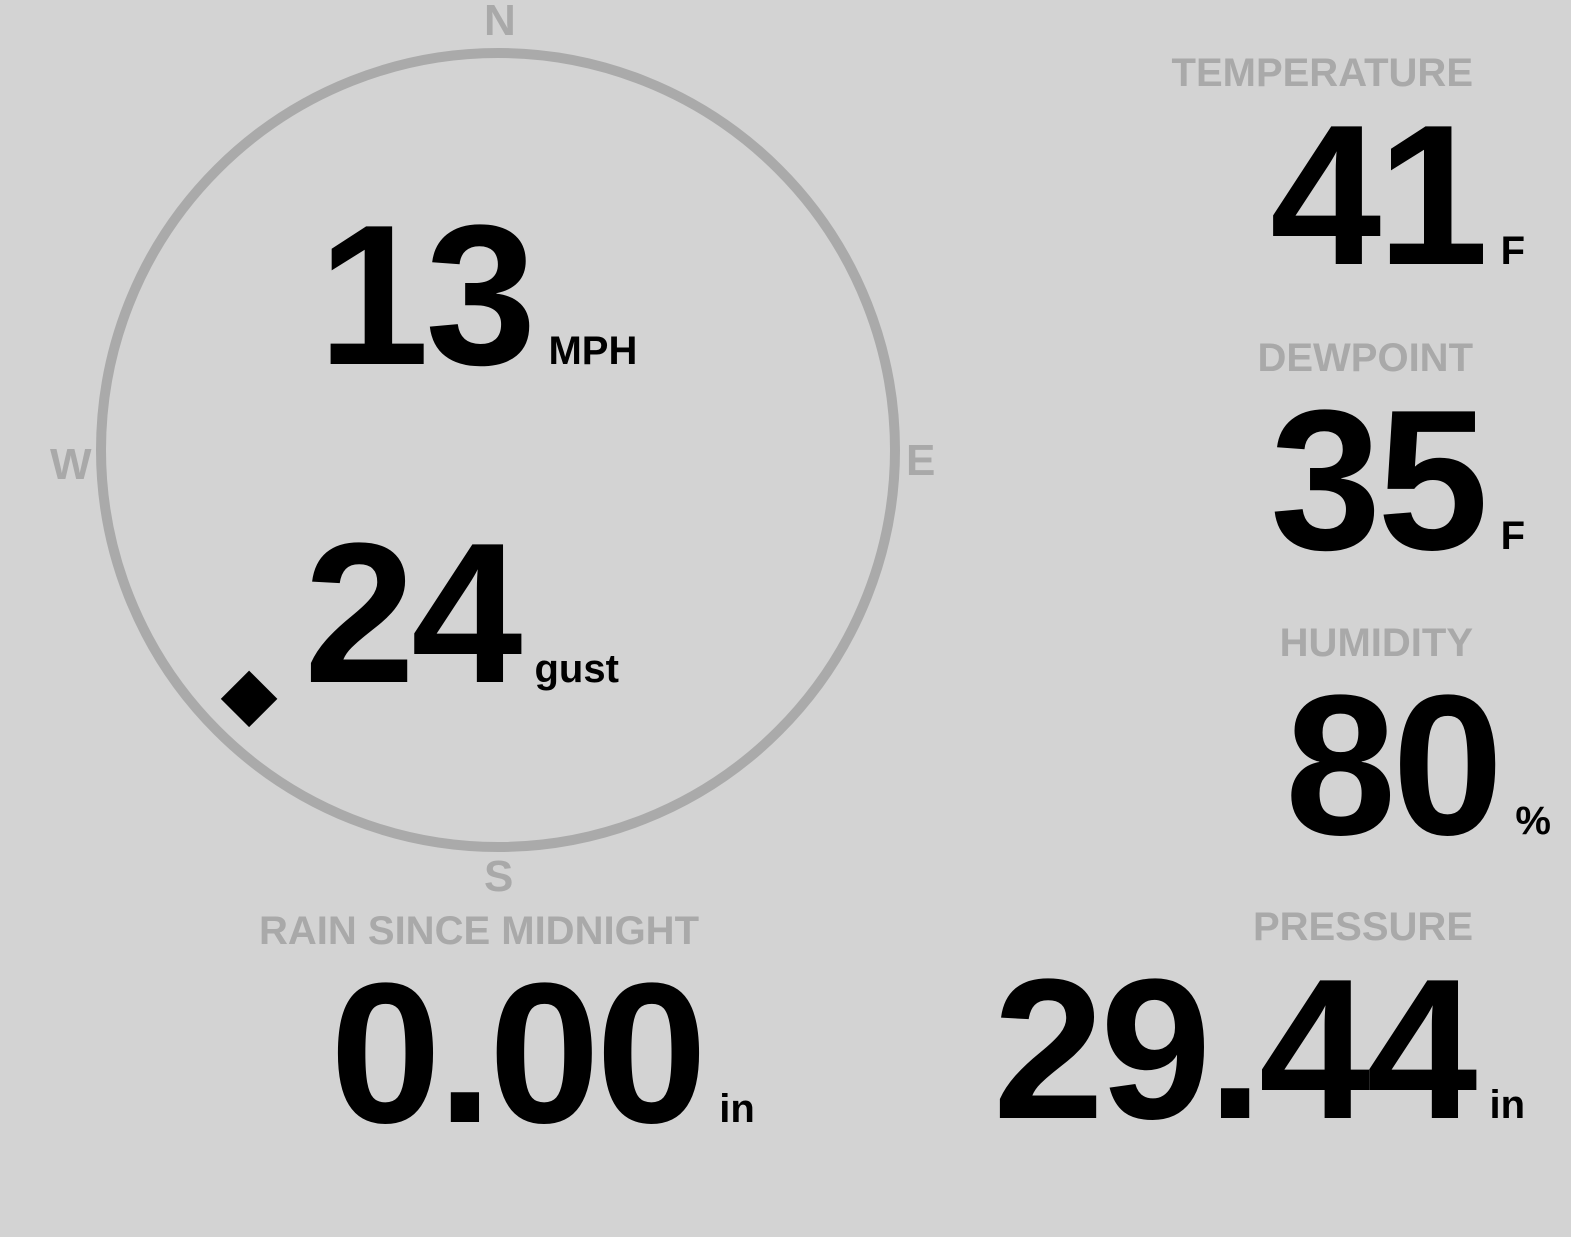 The image size is (1571, 1237). I want to click on rain-value: 0.00, so click(518, 1053).